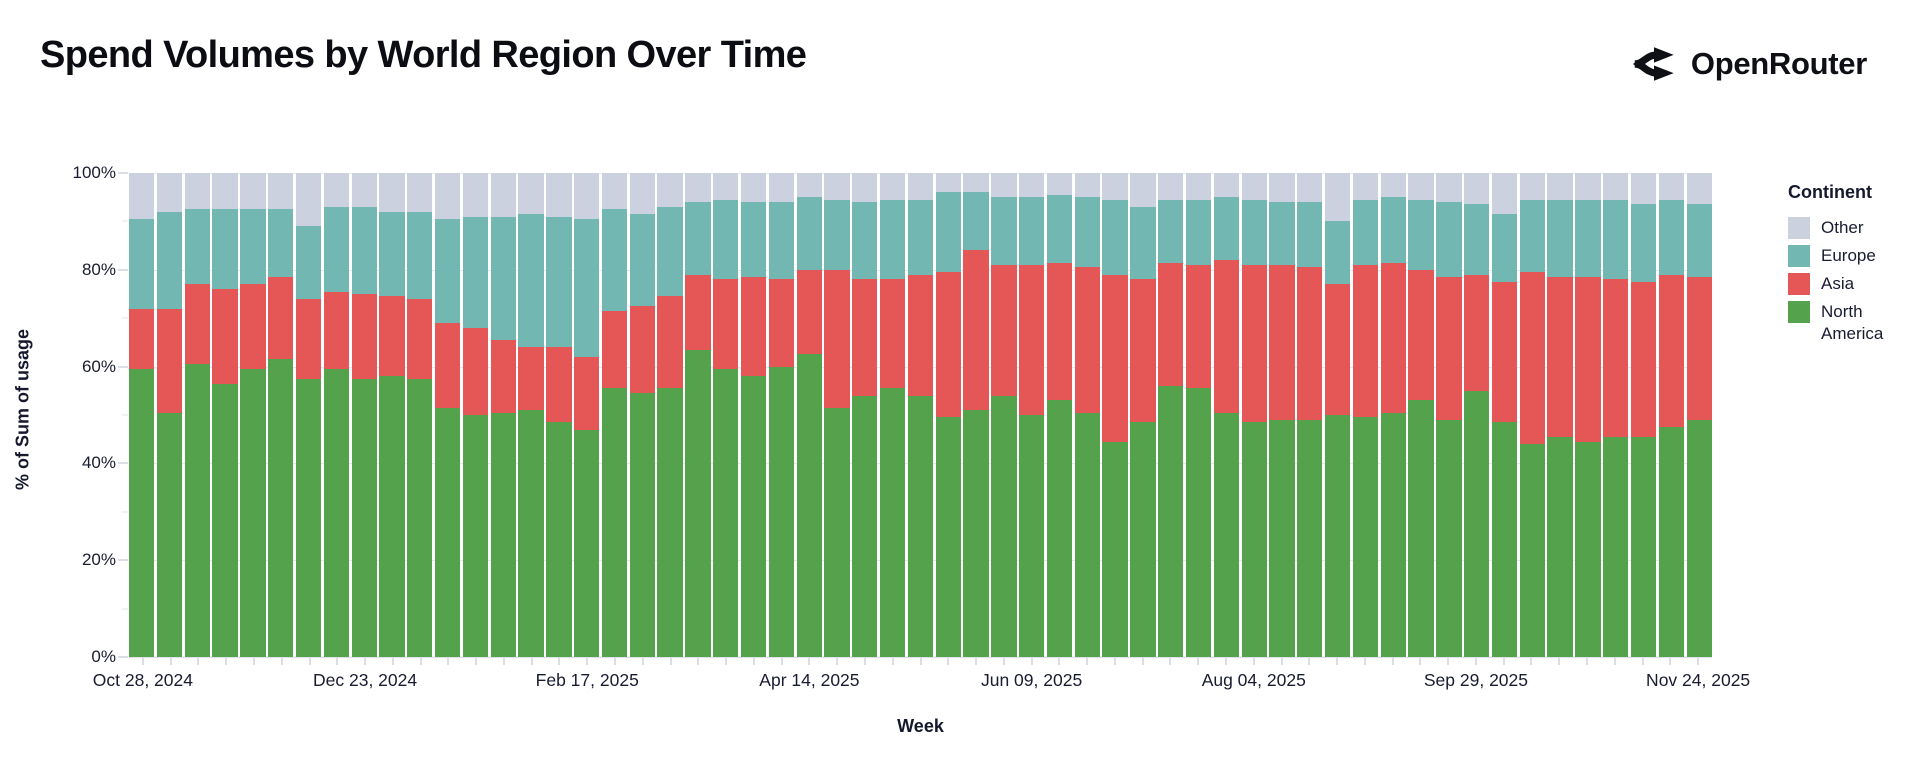  Describe the element at coordinates (1850, 323) in the screenshot. I see `legend-entry-north-america: North America` at that location.